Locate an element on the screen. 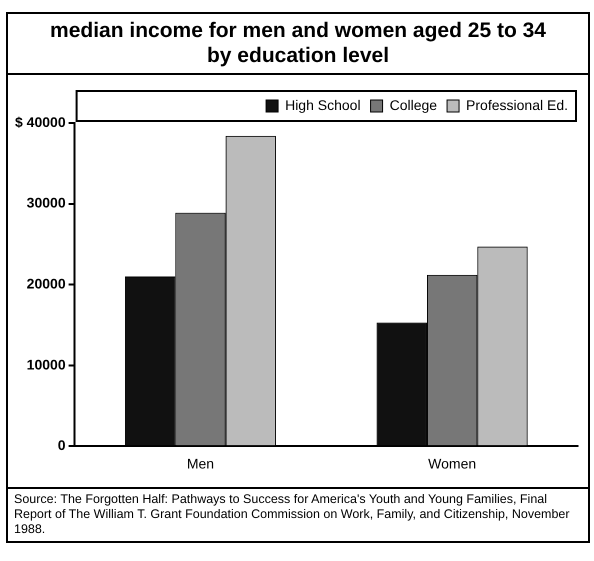  y-tick-label: 20000 is located at coordinates (46, 283).